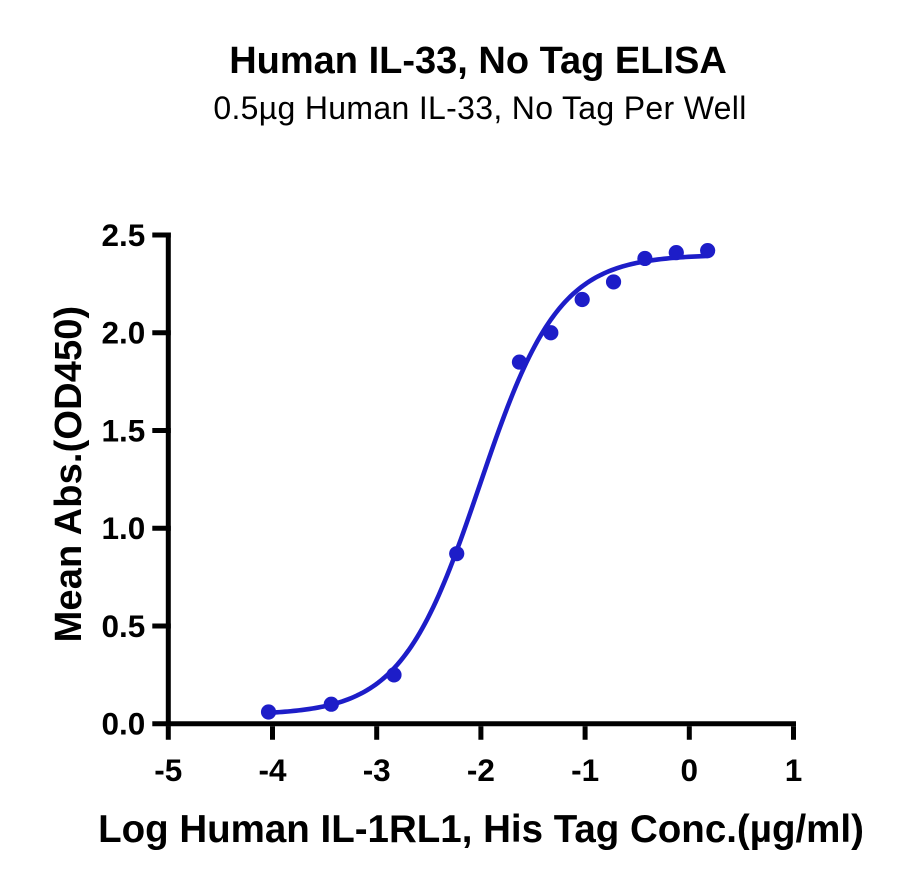 The width and height of the screenshot is (900, 888). What do you see at coordinates (690, 770) in the screenshot?
I see `x-tick-label: 0` at bounding box center [690, 770].